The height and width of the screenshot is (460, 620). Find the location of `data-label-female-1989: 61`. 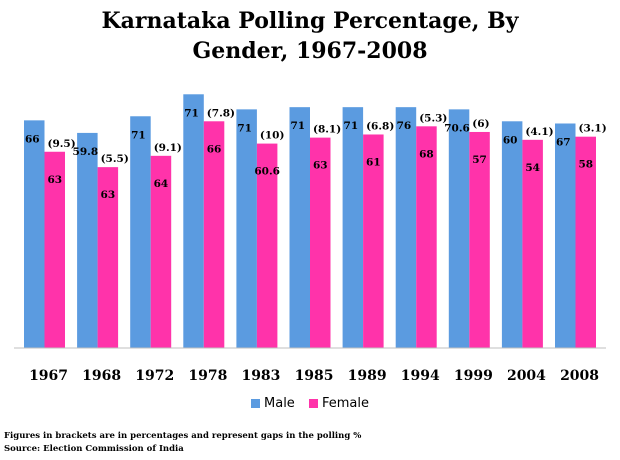

data-label-female-1989: 61 is located at coordinates (373, 162).